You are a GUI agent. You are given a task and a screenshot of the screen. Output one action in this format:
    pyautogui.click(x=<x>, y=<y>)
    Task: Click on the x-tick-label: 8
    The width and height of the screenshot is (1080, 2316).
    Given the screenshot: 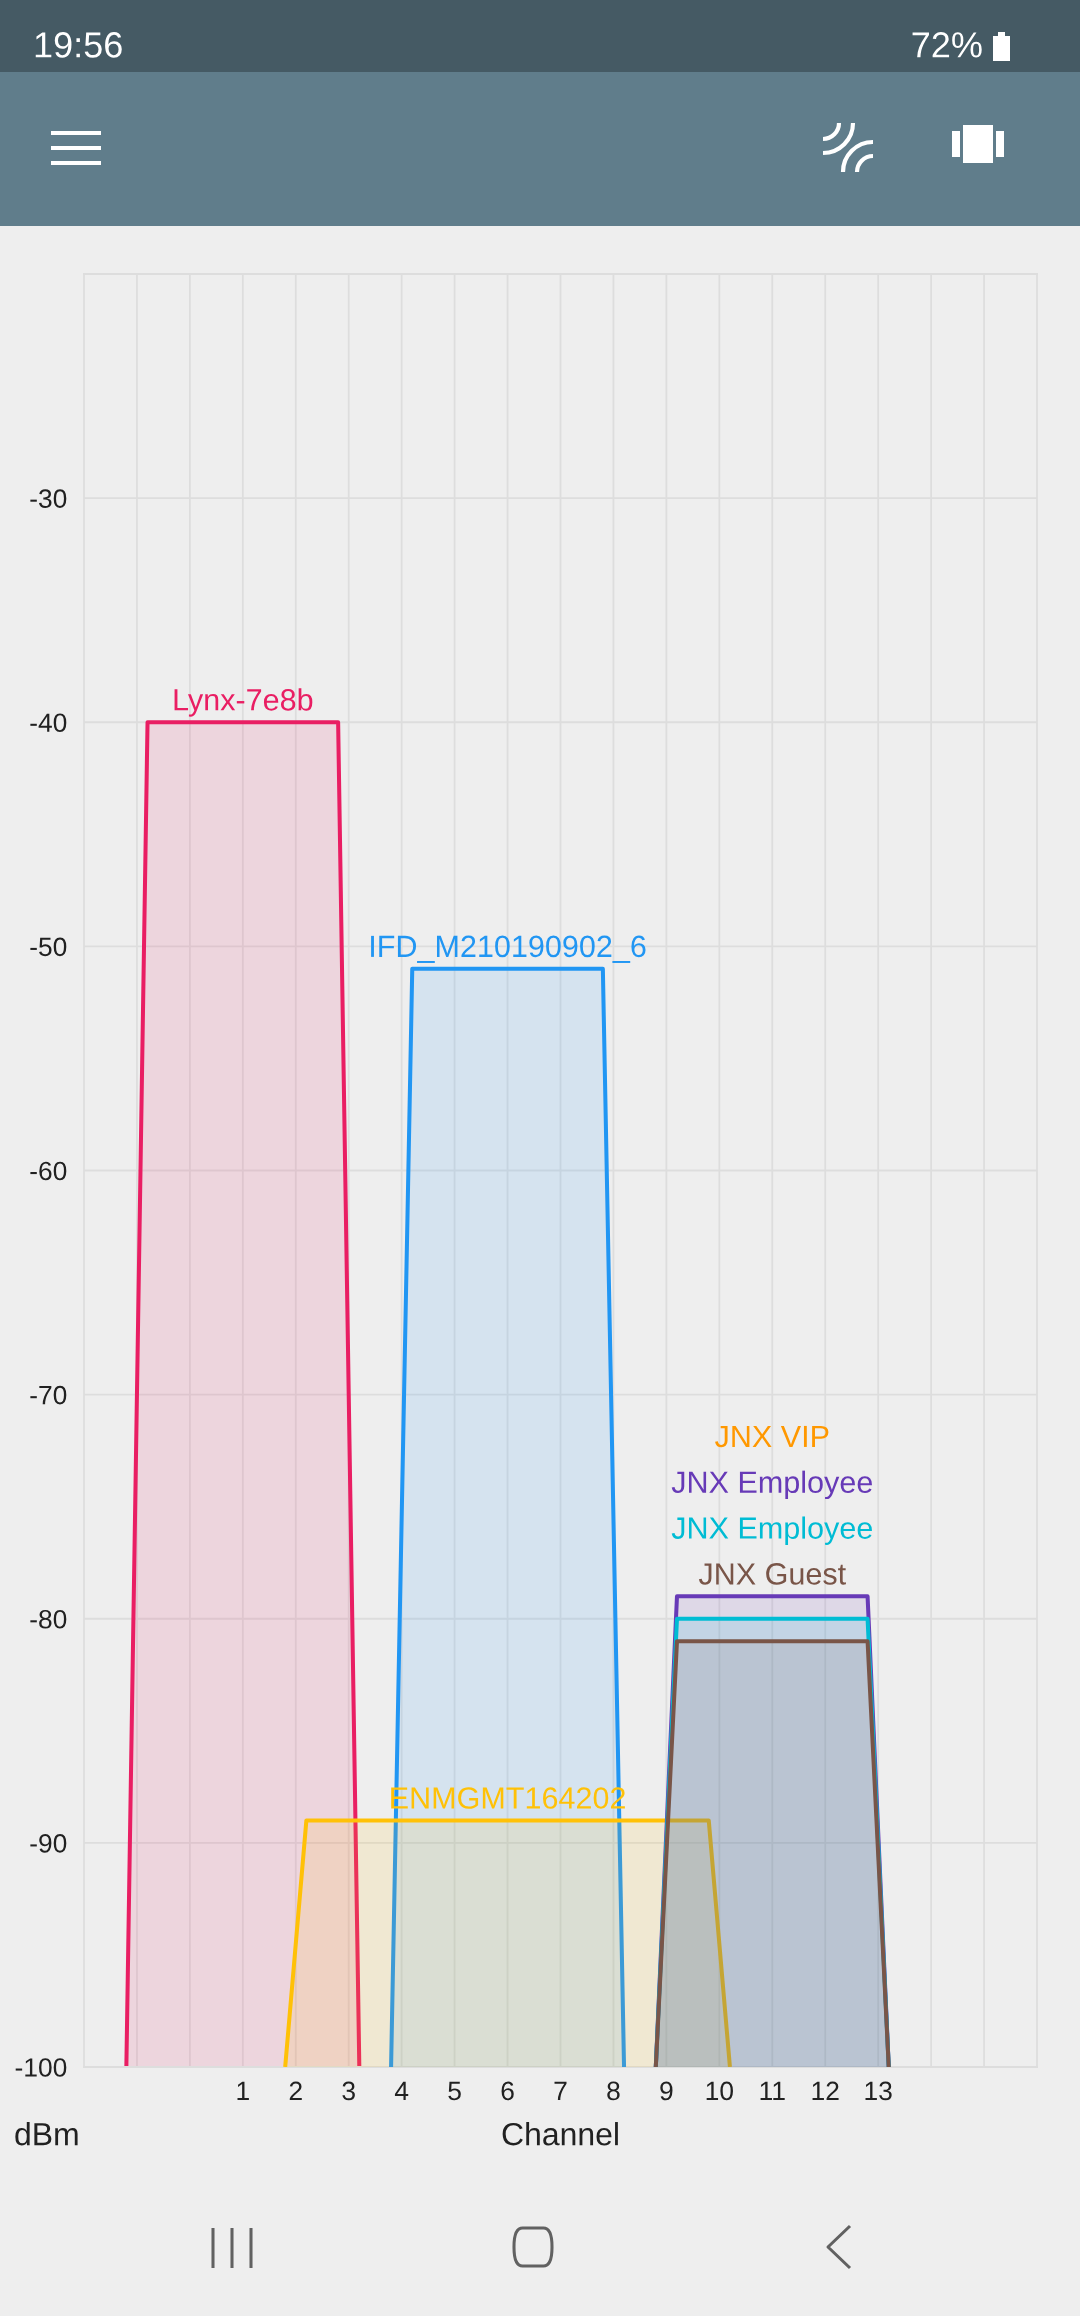 What is the action you would take?
    pyautogui.click(x=613, y=2091)
    